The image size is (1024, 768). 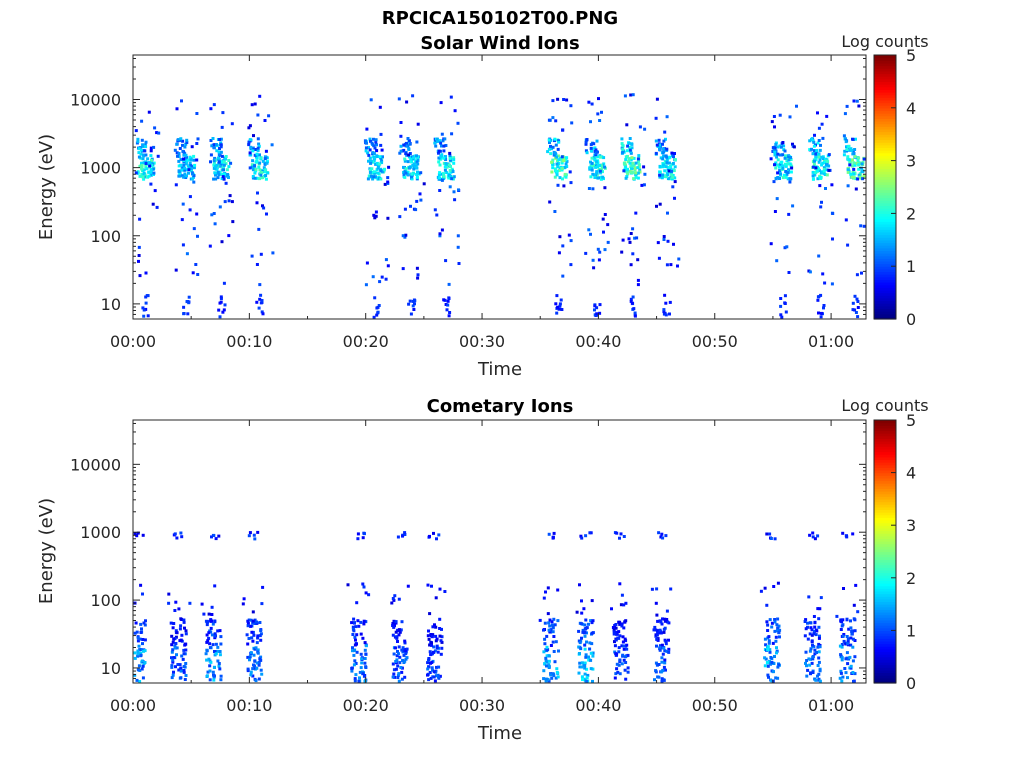 What do you see at coordinates (911, 578) in the screenshot?
I see `colorbar-tick-label: 2` at bounding box center [911, 578].